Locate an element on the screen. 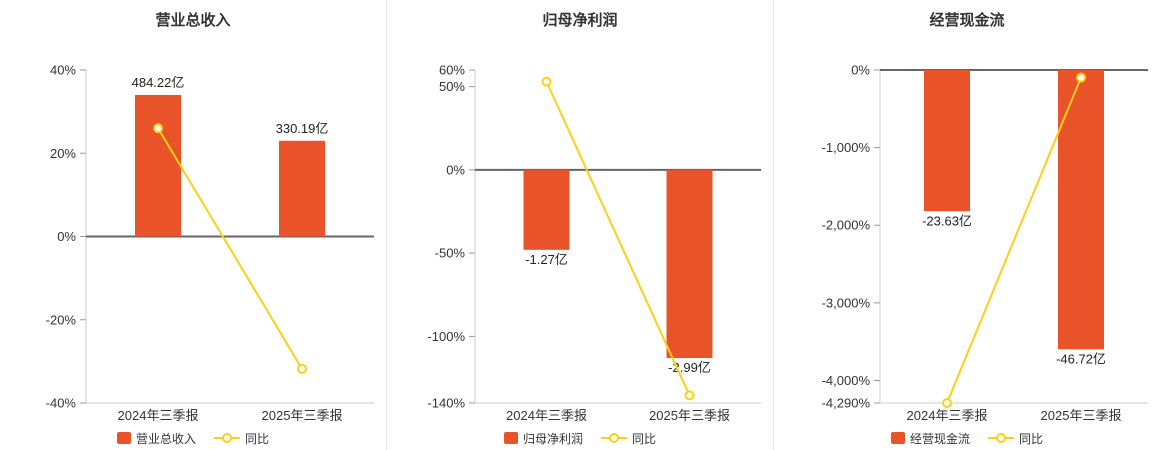  chart-legend-cash-flow: 经营现金流 同比 is located at coordinates (966, 438).